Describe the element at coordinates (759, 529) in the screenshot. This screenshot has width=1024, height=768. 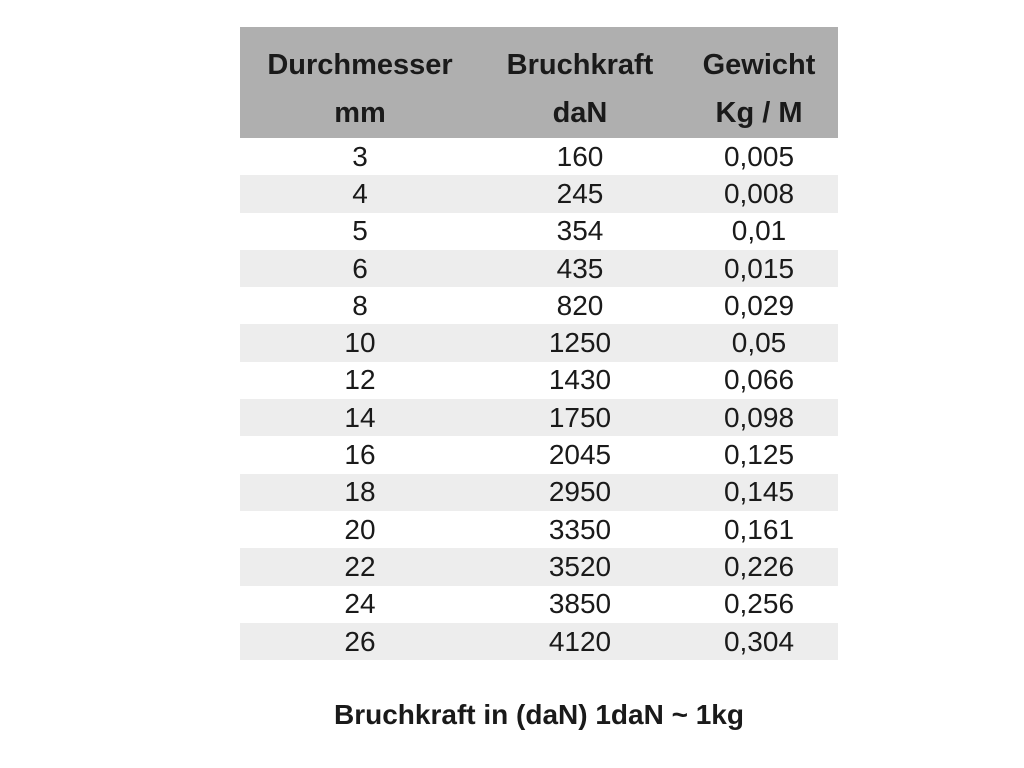
I see `cell-gewicht: 0,161` at that location.